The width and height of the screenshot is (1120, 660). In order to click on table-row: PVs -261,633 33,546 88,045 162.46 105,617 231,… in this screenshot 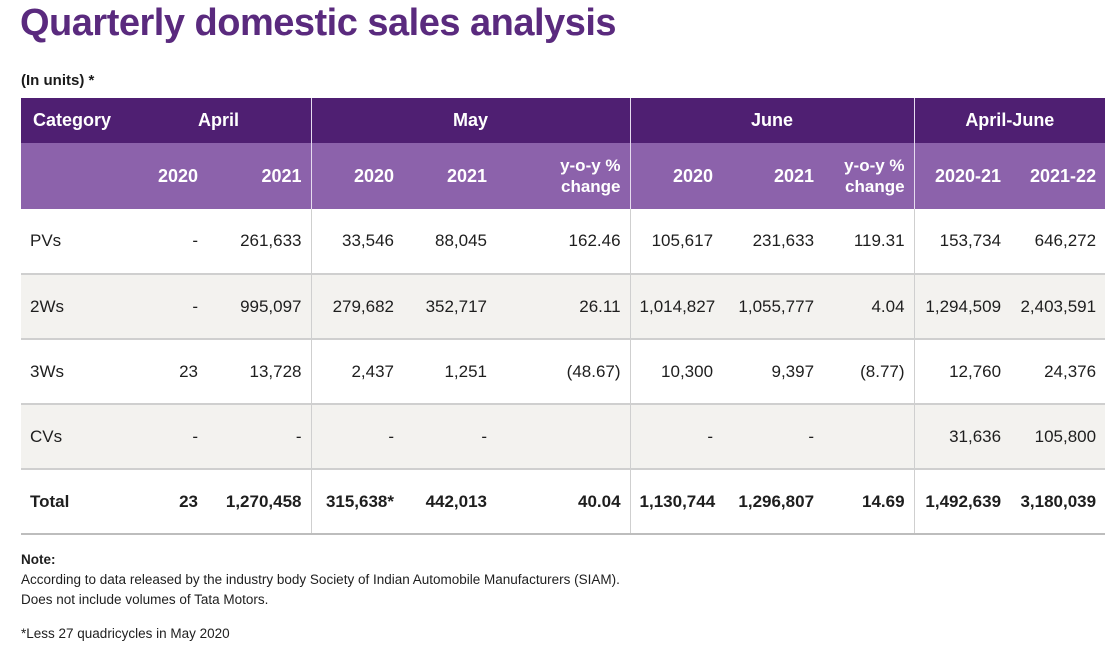, I will do `click(563, 242)`.